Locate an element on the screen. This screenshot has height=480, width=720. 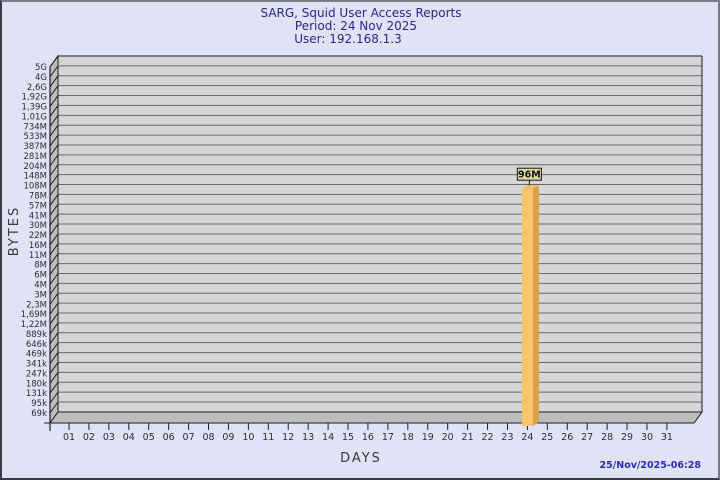
floor is located at coordinates (376, 417).